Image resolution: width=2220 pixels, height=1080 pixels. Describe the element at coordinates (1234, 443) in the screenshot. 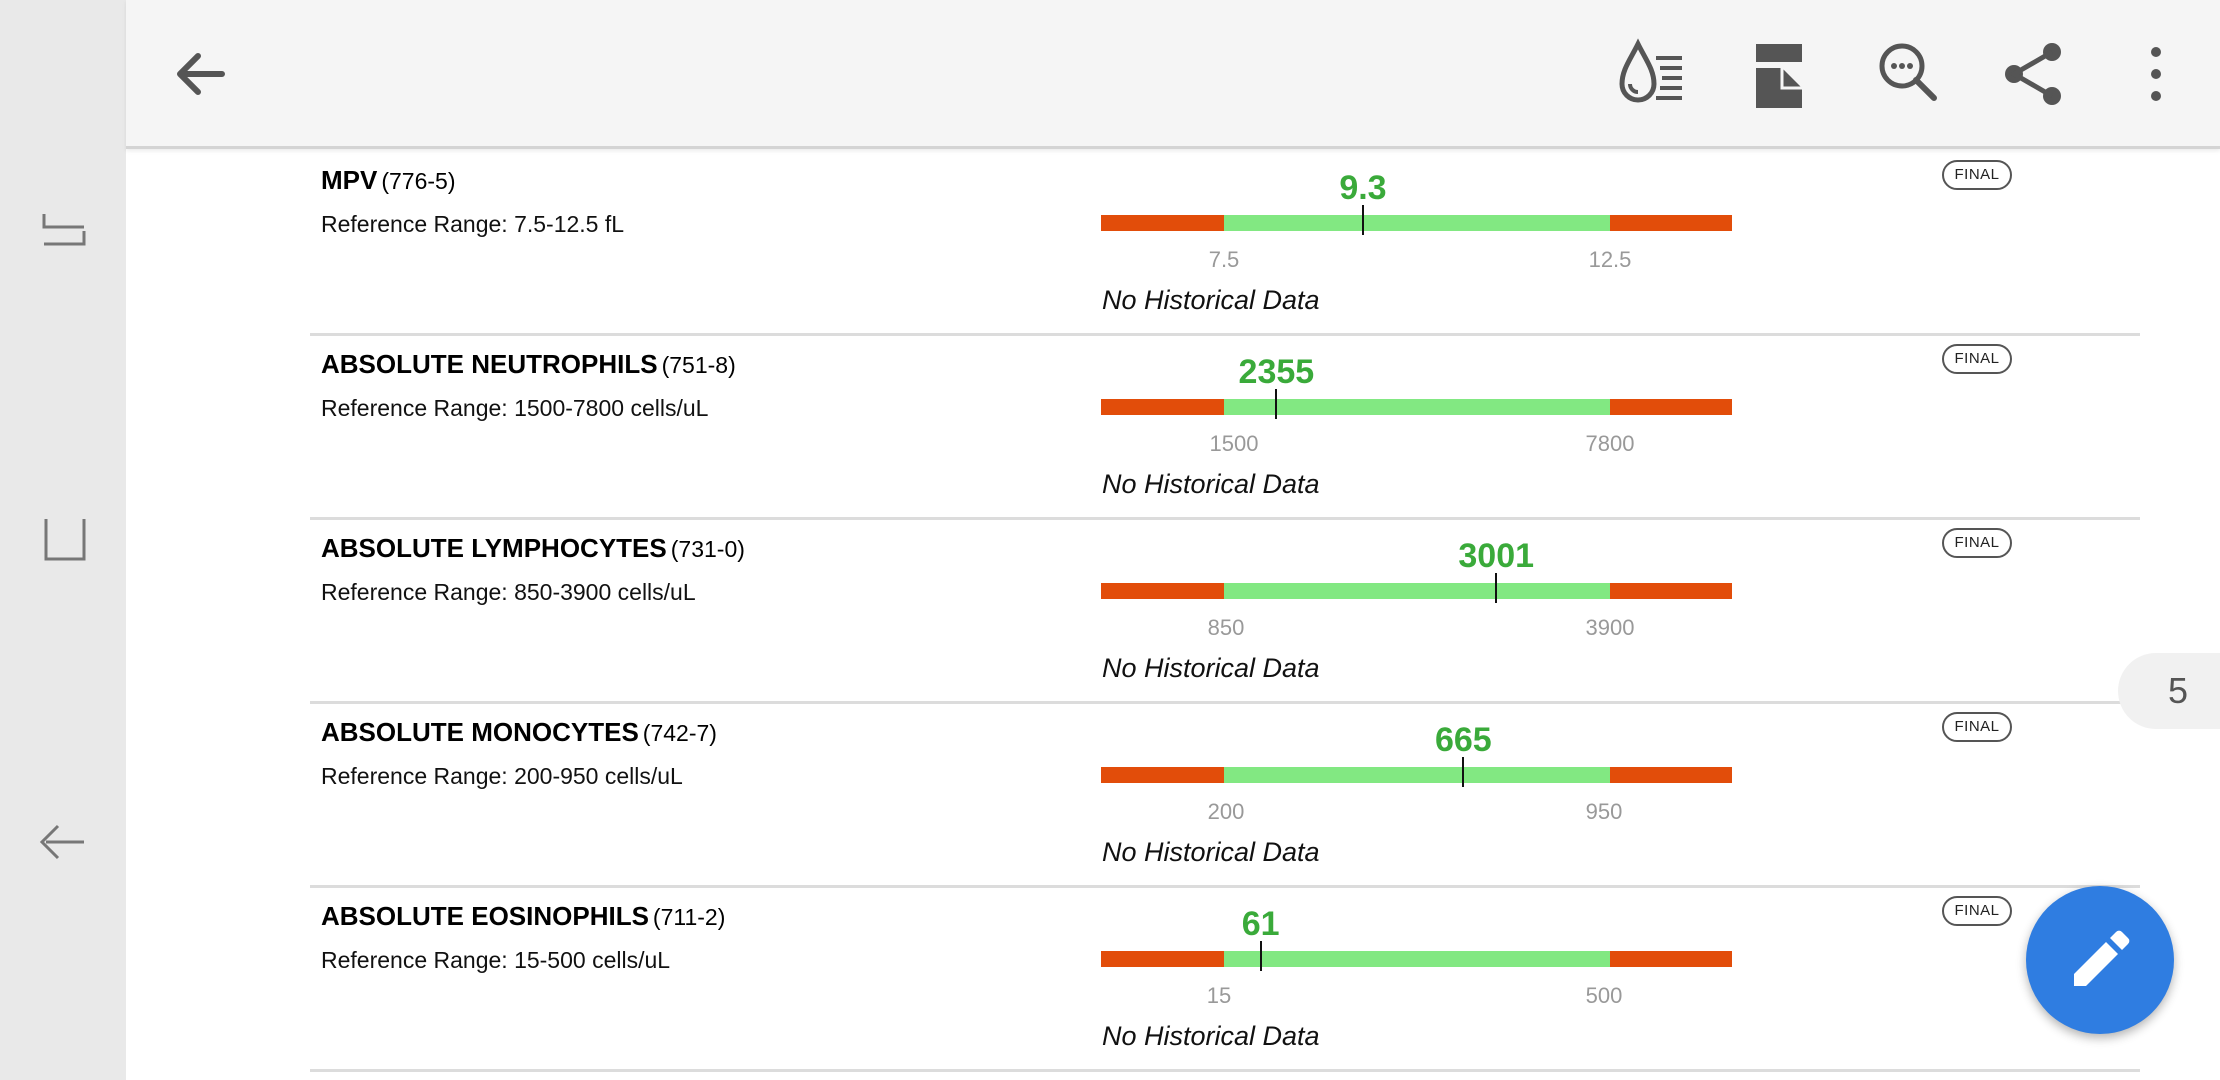

I see `low-limit-label: 1500` at that location.